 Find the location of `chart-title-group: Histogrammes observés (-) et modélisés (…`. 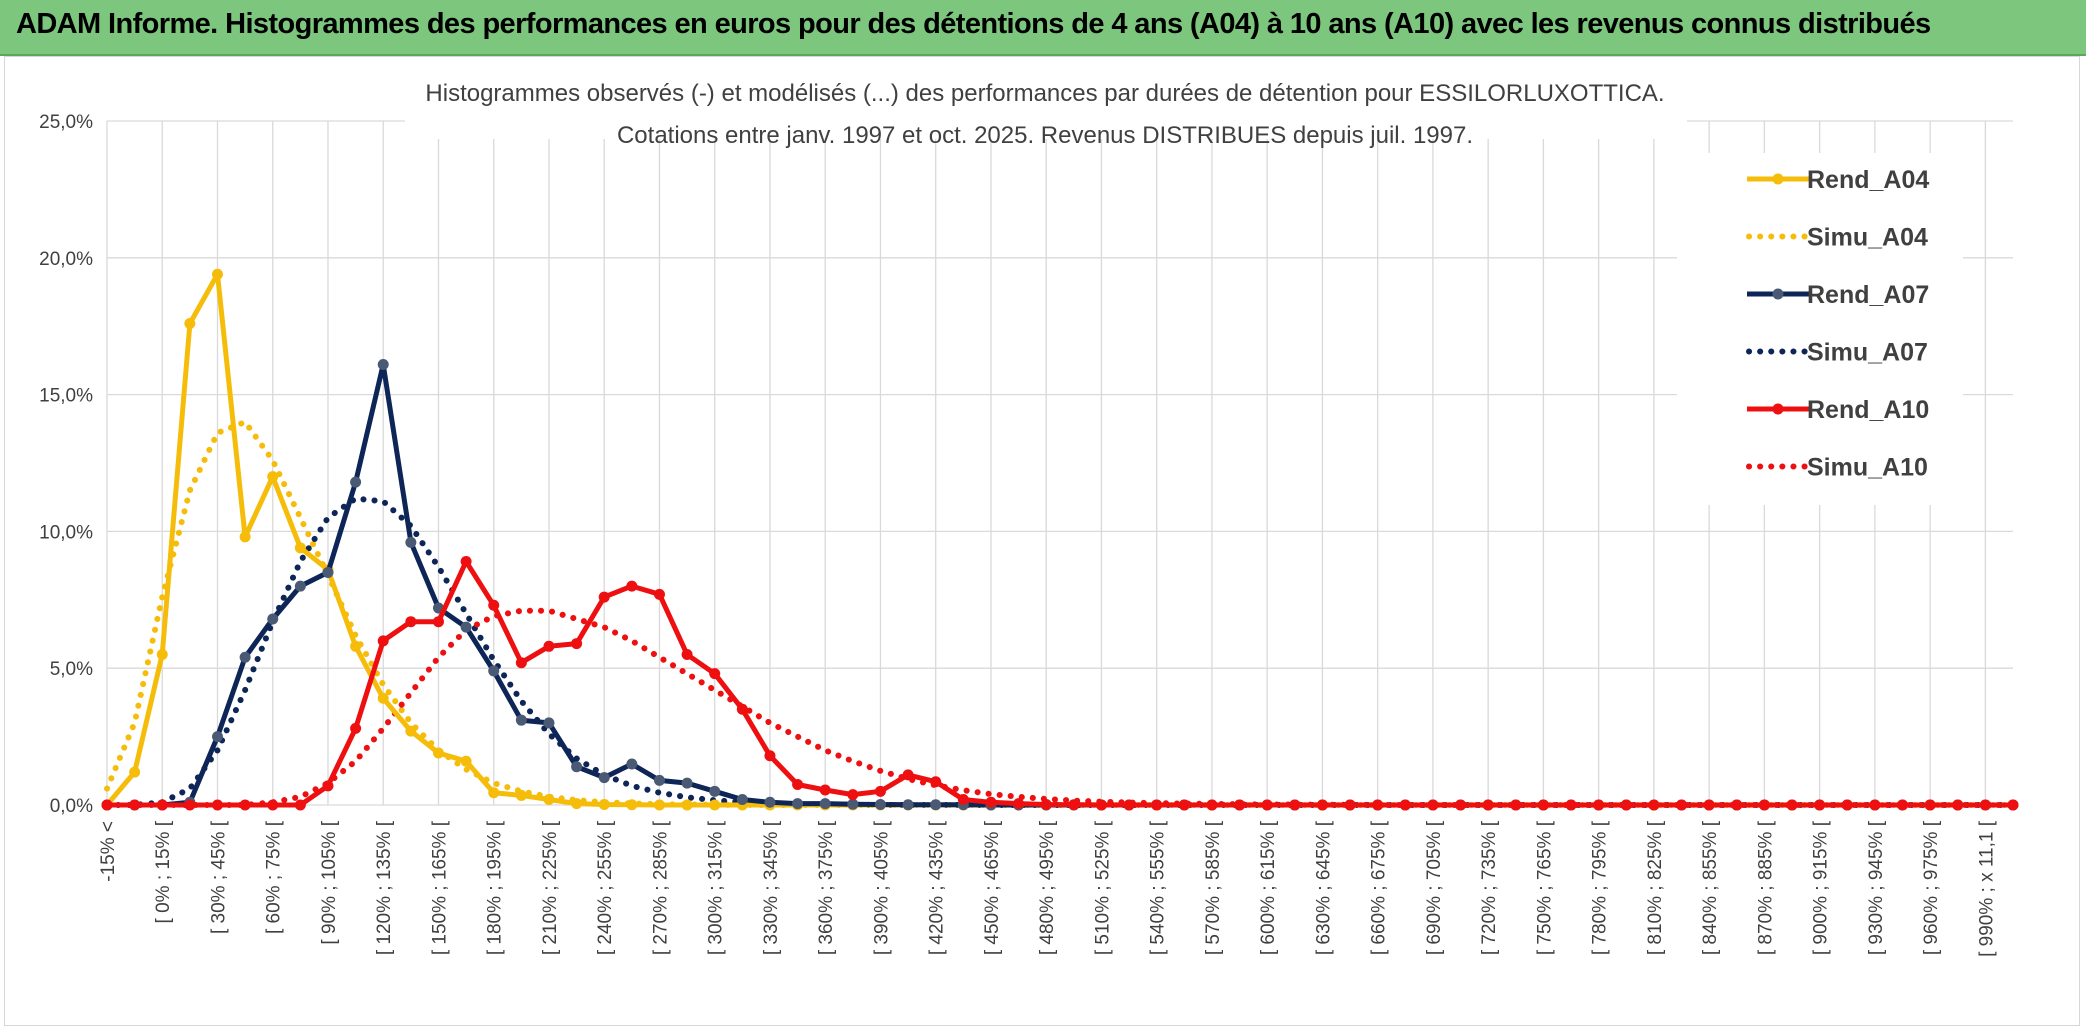

chart-title-group: Histogrammes observés (-) et modélisés (… is located at coordinates (1046, 107).